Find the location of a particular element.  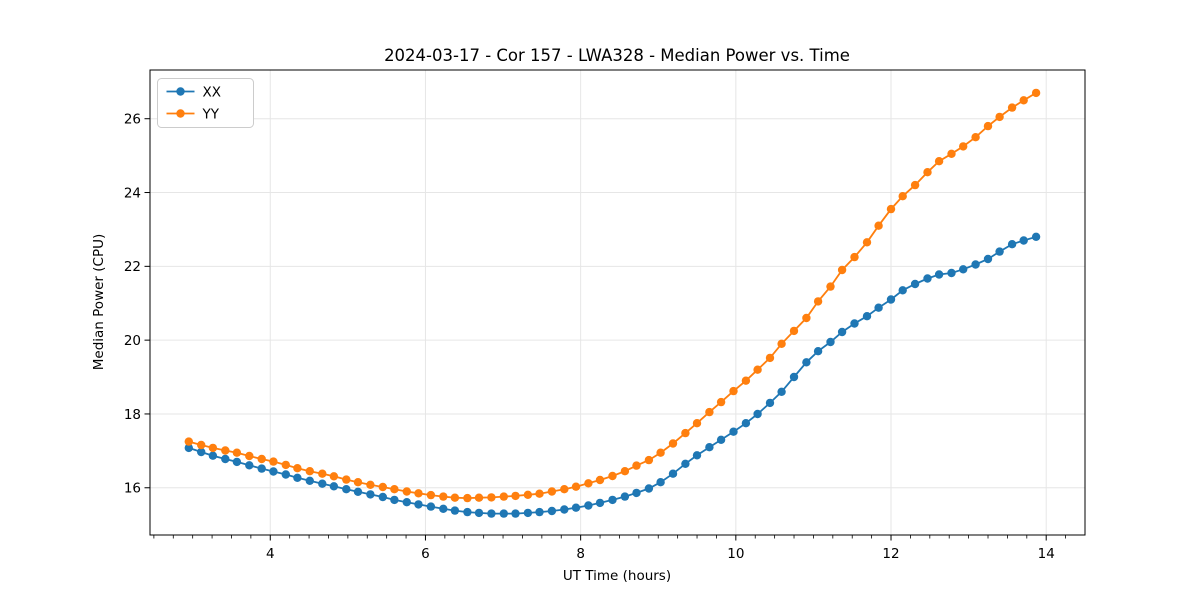

y-tick-label: 24 is located at coordinates (132, 193).